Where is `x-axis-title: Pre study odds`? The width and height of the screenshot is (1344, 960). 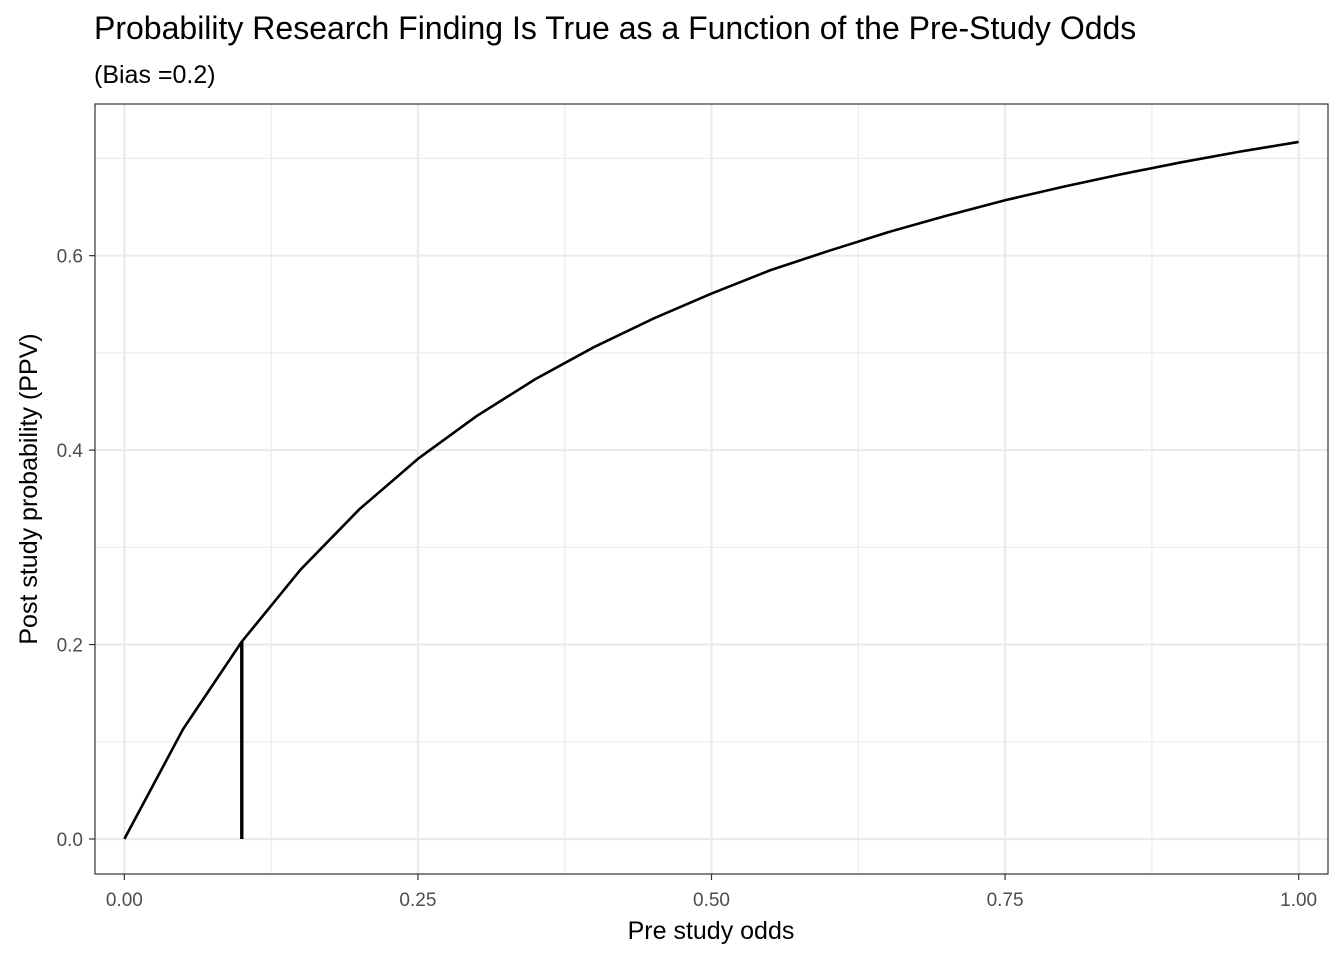 x-axis-title: Pre study odds is located at coordinates (711, 931).